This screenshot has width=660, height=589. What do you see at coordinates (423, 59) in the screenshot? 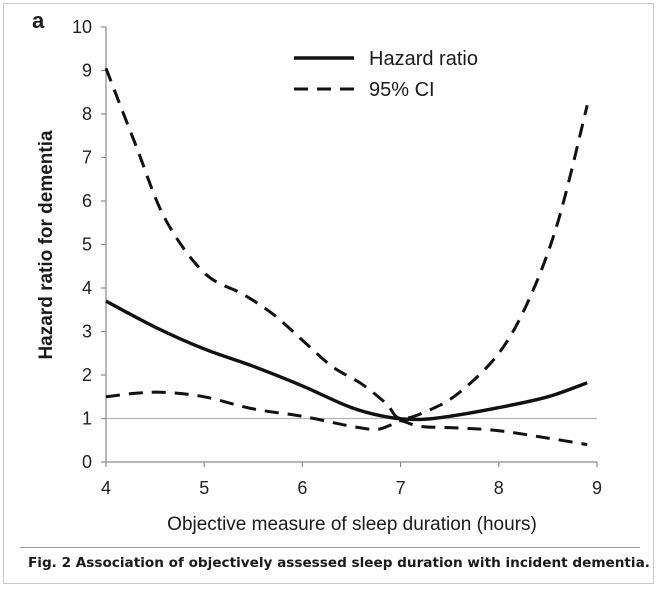
I see `legend-label-hazard-ratio: Hazard ratio` at bounding box center [423, 59].